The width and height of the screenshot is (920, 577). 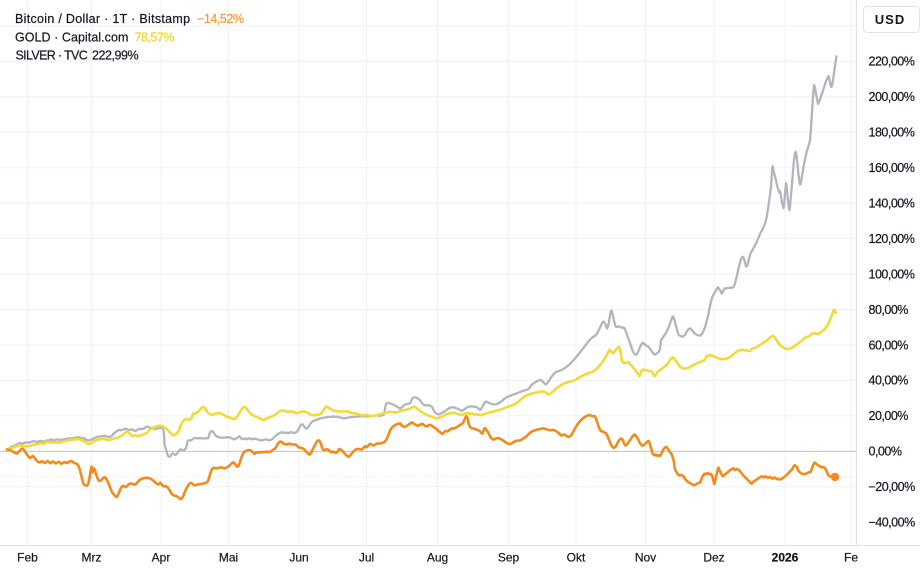 I want to click on svg-text: Jun, so click(x=298, y=558).